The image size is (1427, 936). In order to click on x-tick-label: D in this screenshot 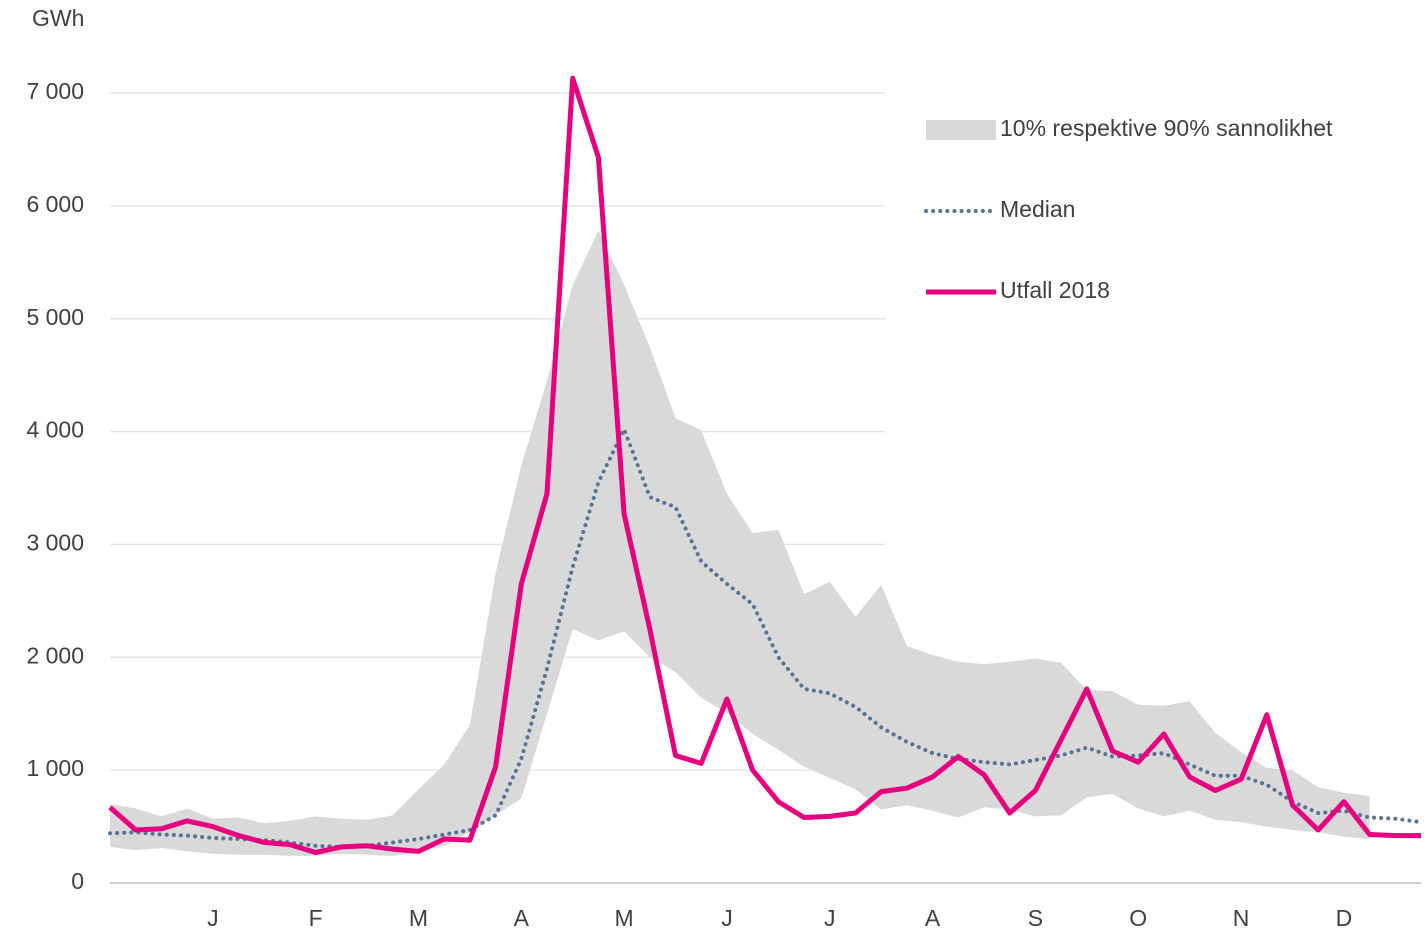, I will do `click(1344, 918)`.